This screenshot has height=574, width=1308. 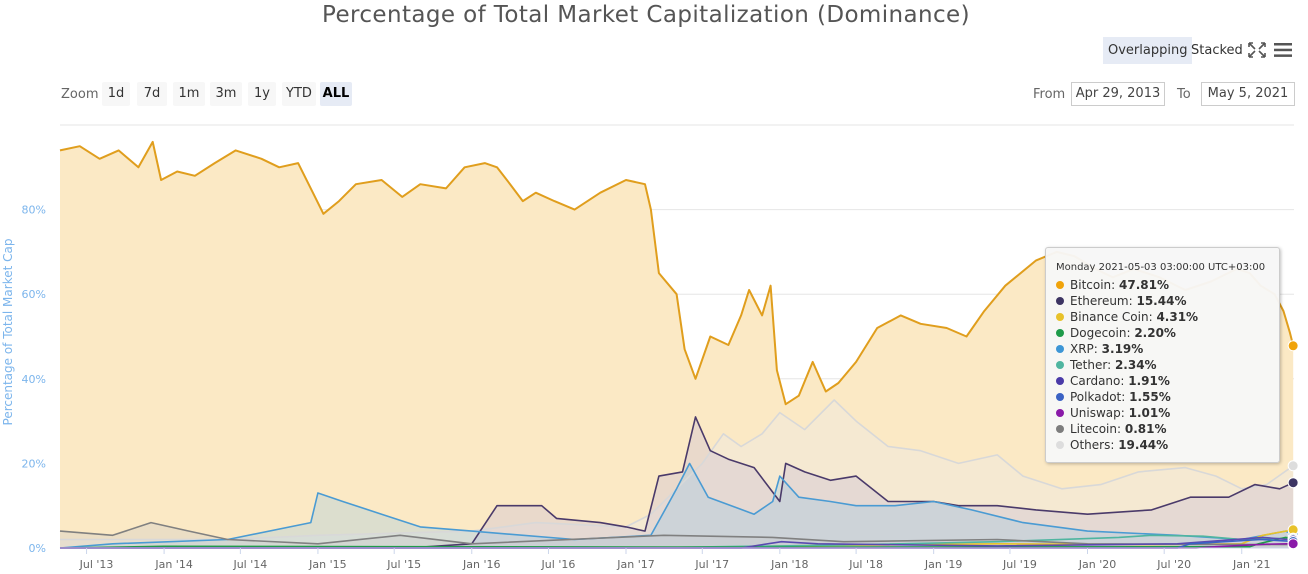 I want to click on tooltip-series-name: Others:, so click(x=1094, y=445).